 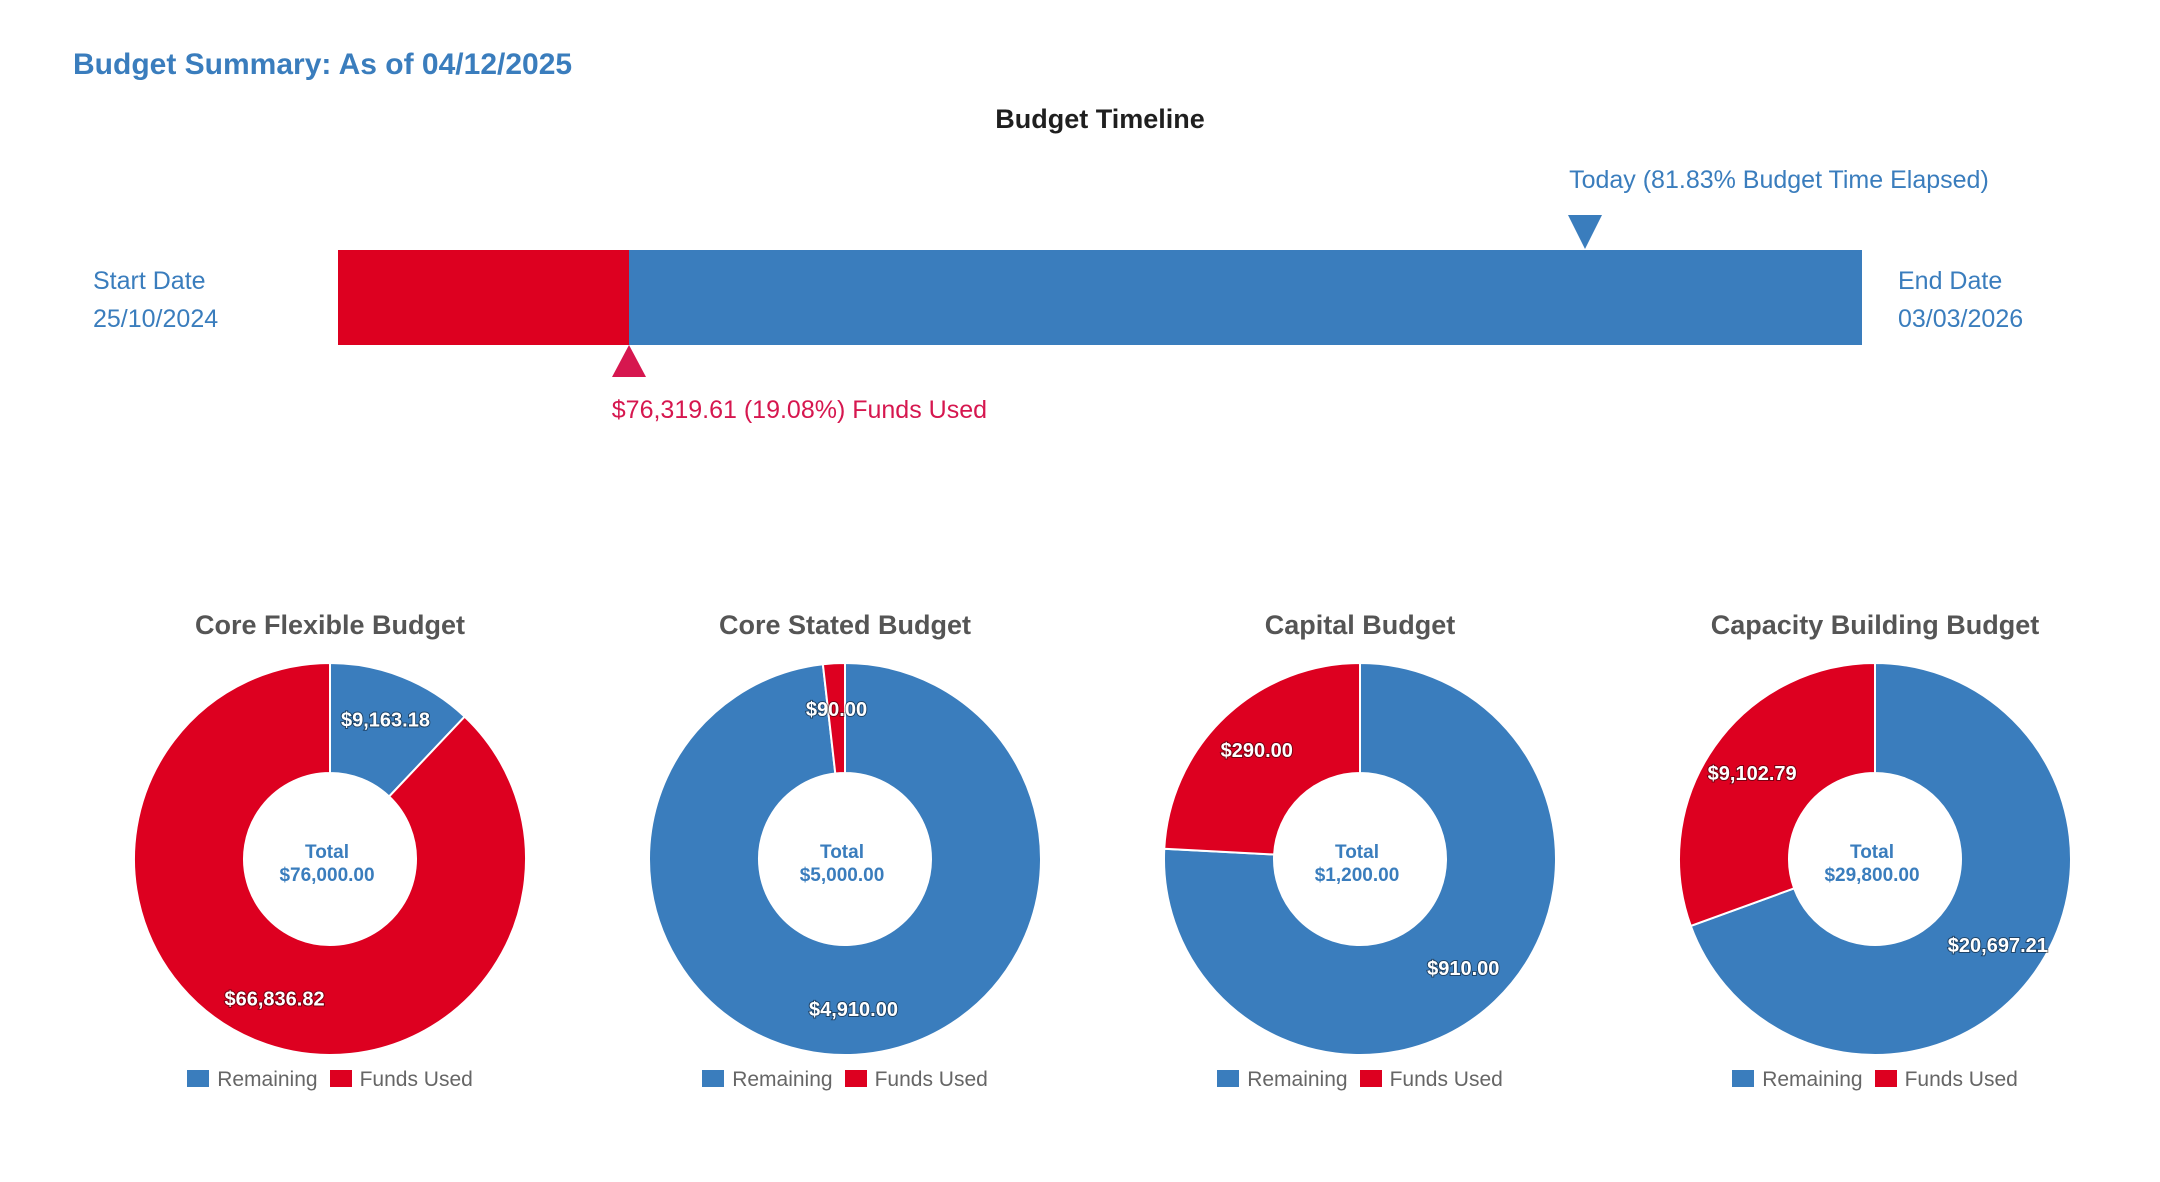 What do you see at coordinates (628, 361) in the screenshot?
I see `funds-used-marker-icon` at bounding box center [628, 361].